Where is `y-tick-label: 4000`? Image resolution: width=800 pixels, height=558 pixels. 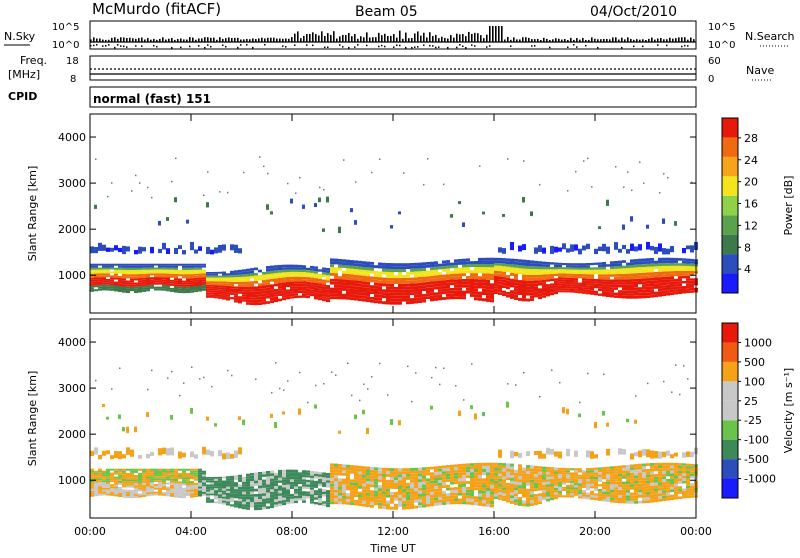 y-tick-label: 4000 is located at coordinates (72, 342).